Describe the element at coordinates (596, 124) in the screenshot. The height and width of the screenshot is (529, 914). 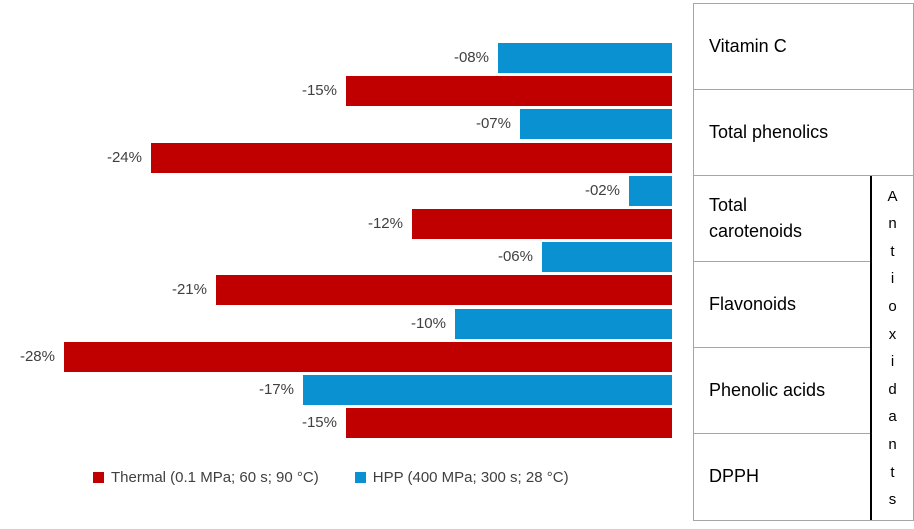
I see `bar-hpp-total-phenolics` at that location.